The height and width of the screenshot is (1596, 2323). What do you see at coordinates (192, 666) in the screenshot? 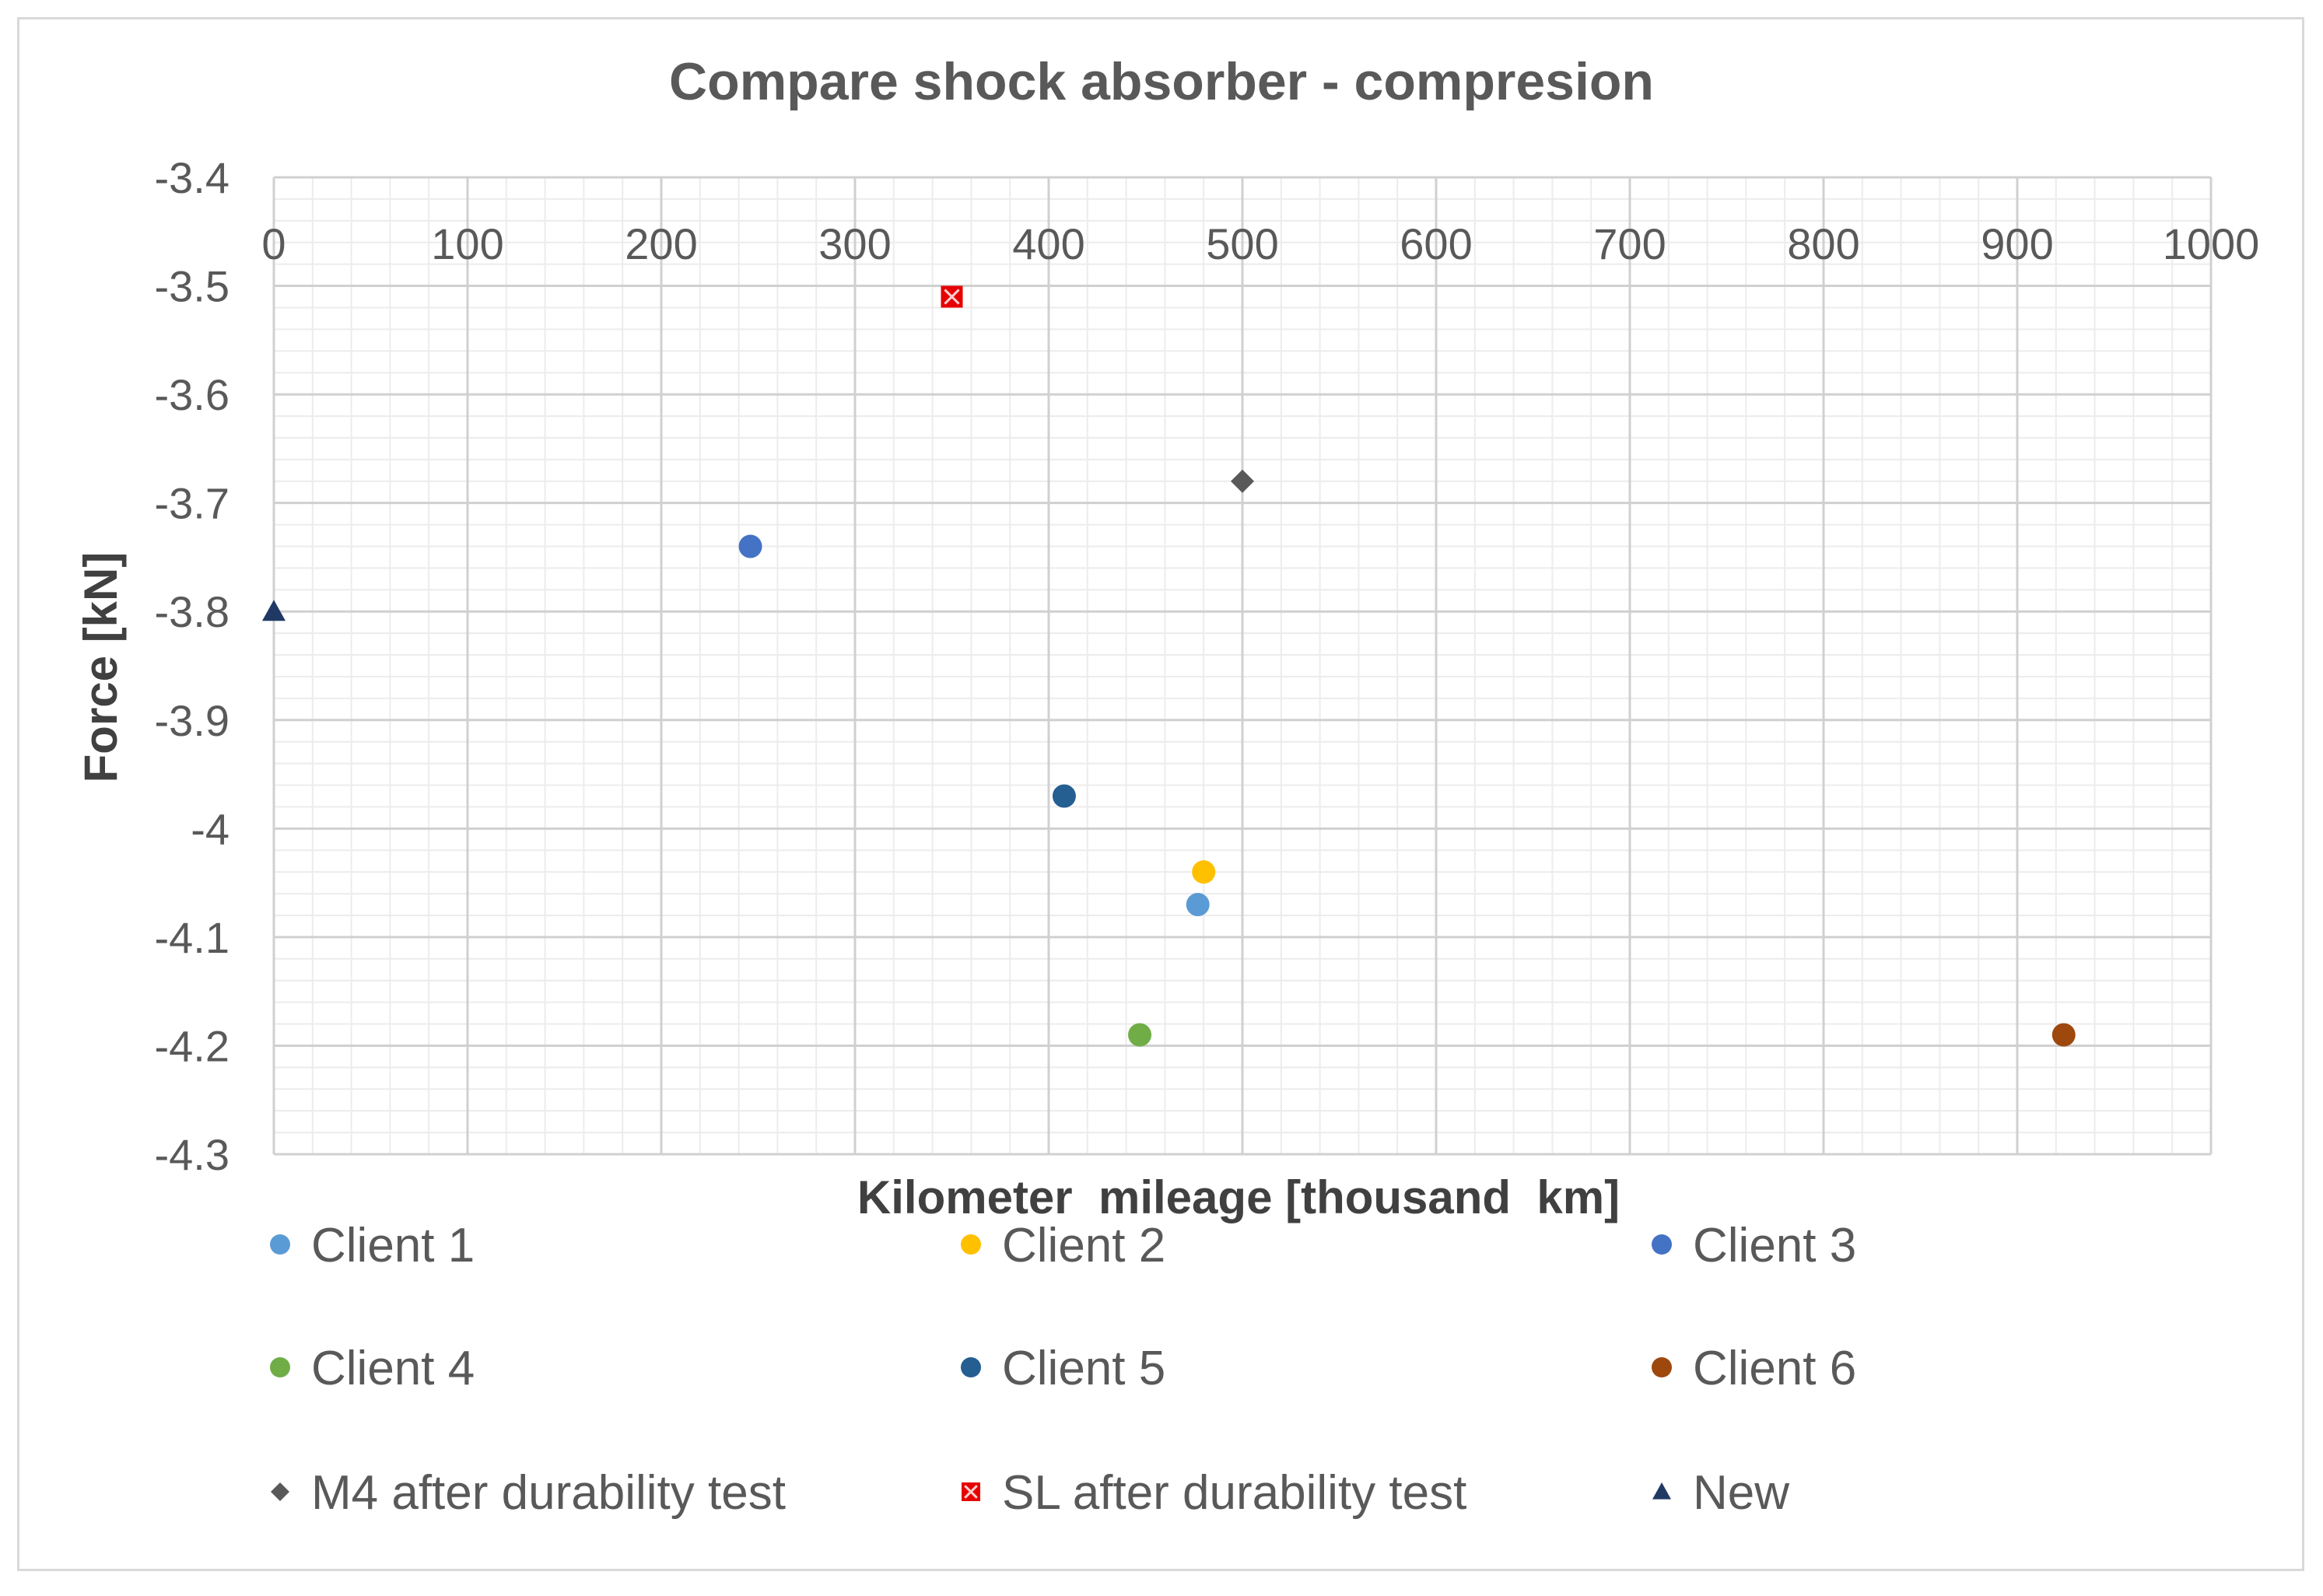
I see `y-tick-labels: -3.4 -3.5 -3.6 -3.7 -3.8 -3.9 -4 -4.1 -4.2 -4.3` at bounding box center [192, 666].